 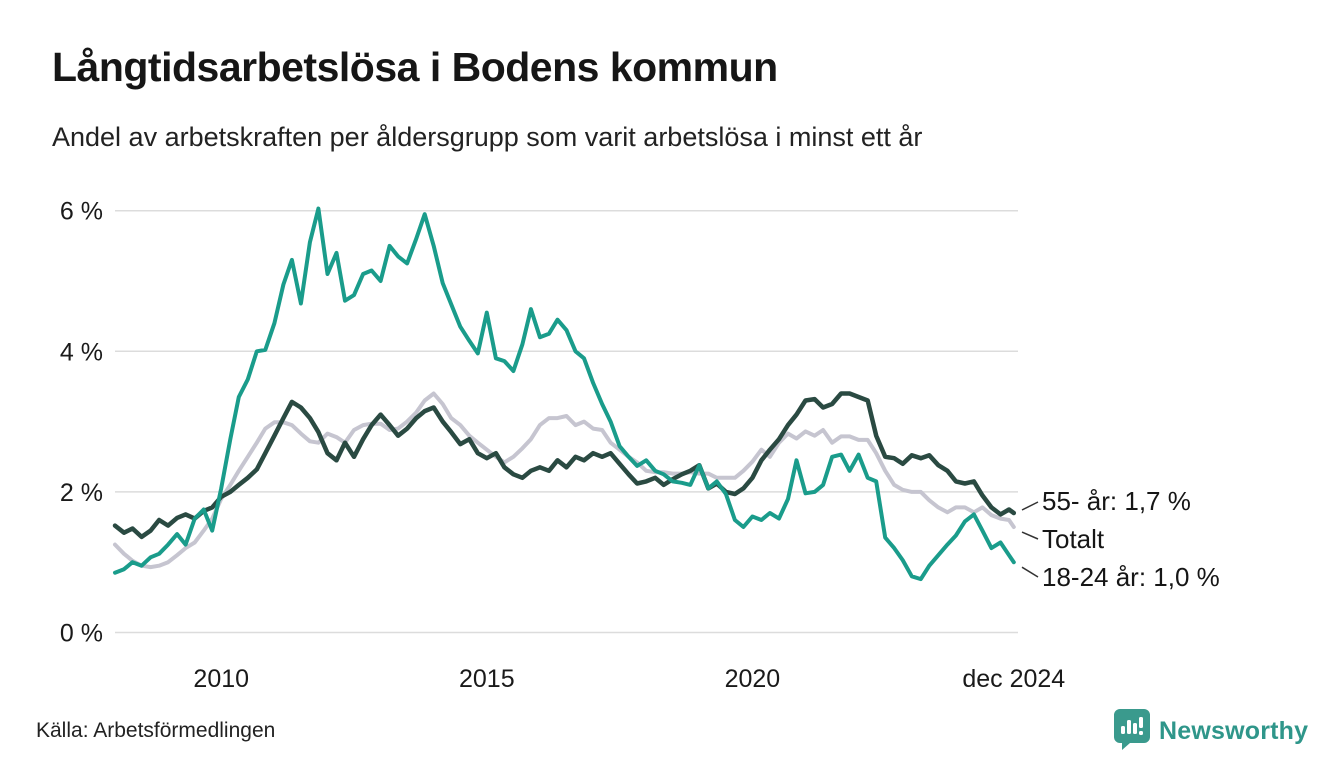 What do you see at coordinates (487, 679) in the screenshot?
I see `x-tick-label: 2015` at bounding box center [487, 679].